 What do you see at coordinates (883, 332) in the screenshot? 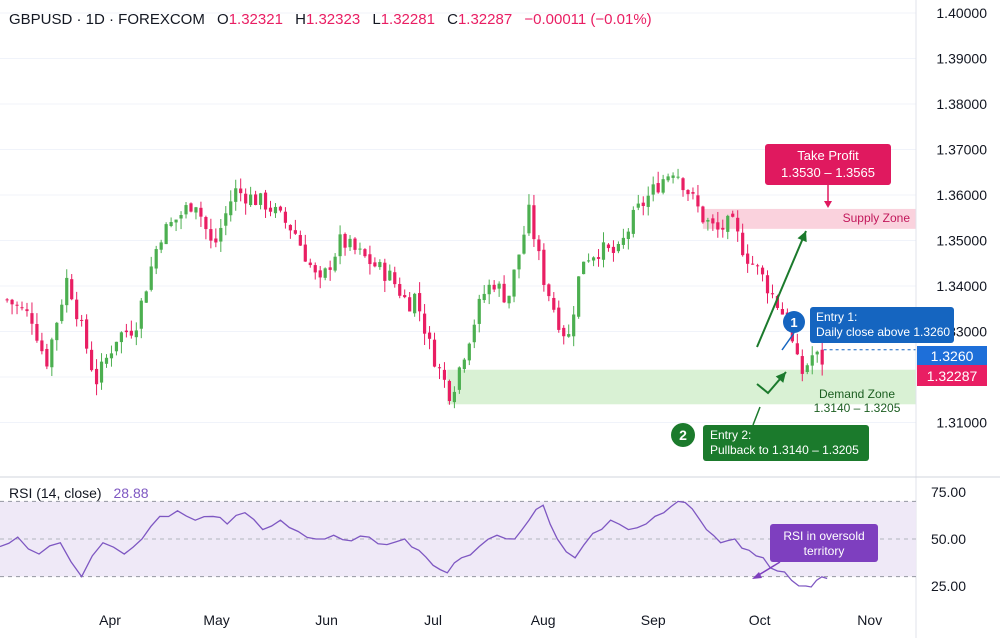
I see `entry1-desc: Daily close above 1.3260` at bounding box center [883, 332].